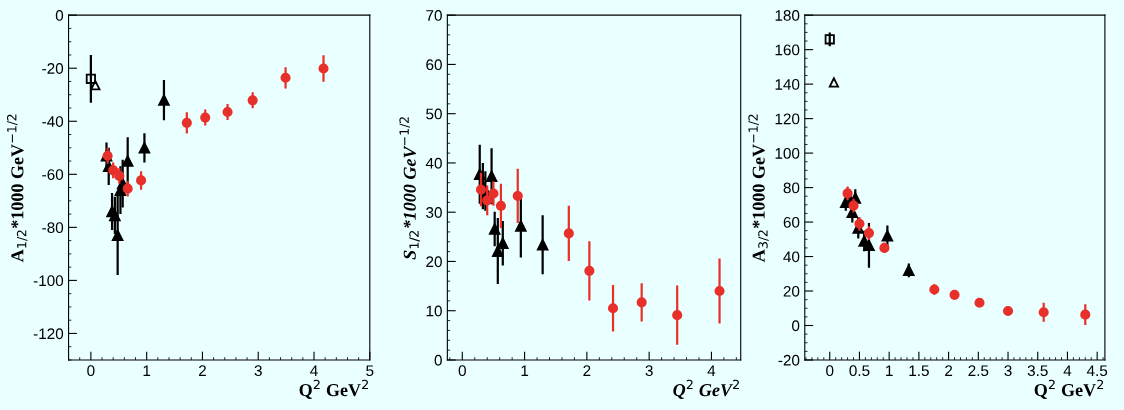  Describe the element at coordinates (434, 114) in the screenshot. I see `y-tick-label: 50` at that location.